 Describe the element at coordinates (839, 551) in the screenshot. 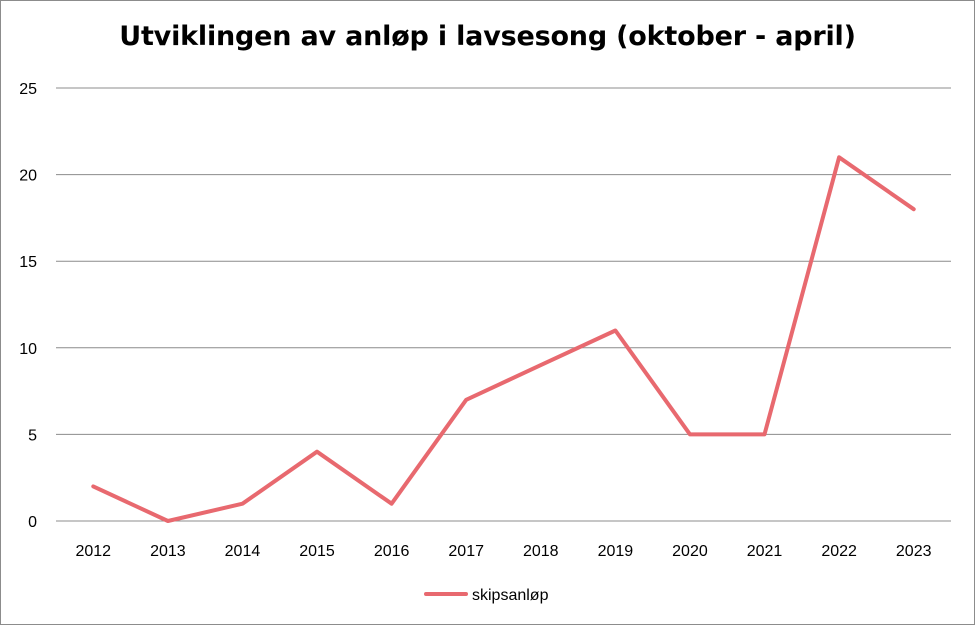

I see `x-tick-label: 2022` at that location.